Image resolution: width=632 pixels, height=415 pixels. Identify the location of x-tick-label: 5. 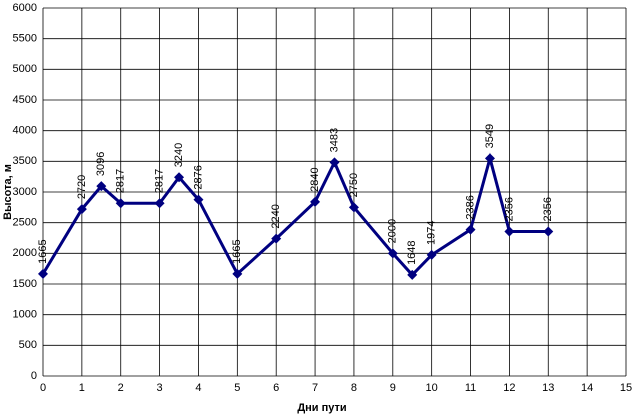
(237, 388).